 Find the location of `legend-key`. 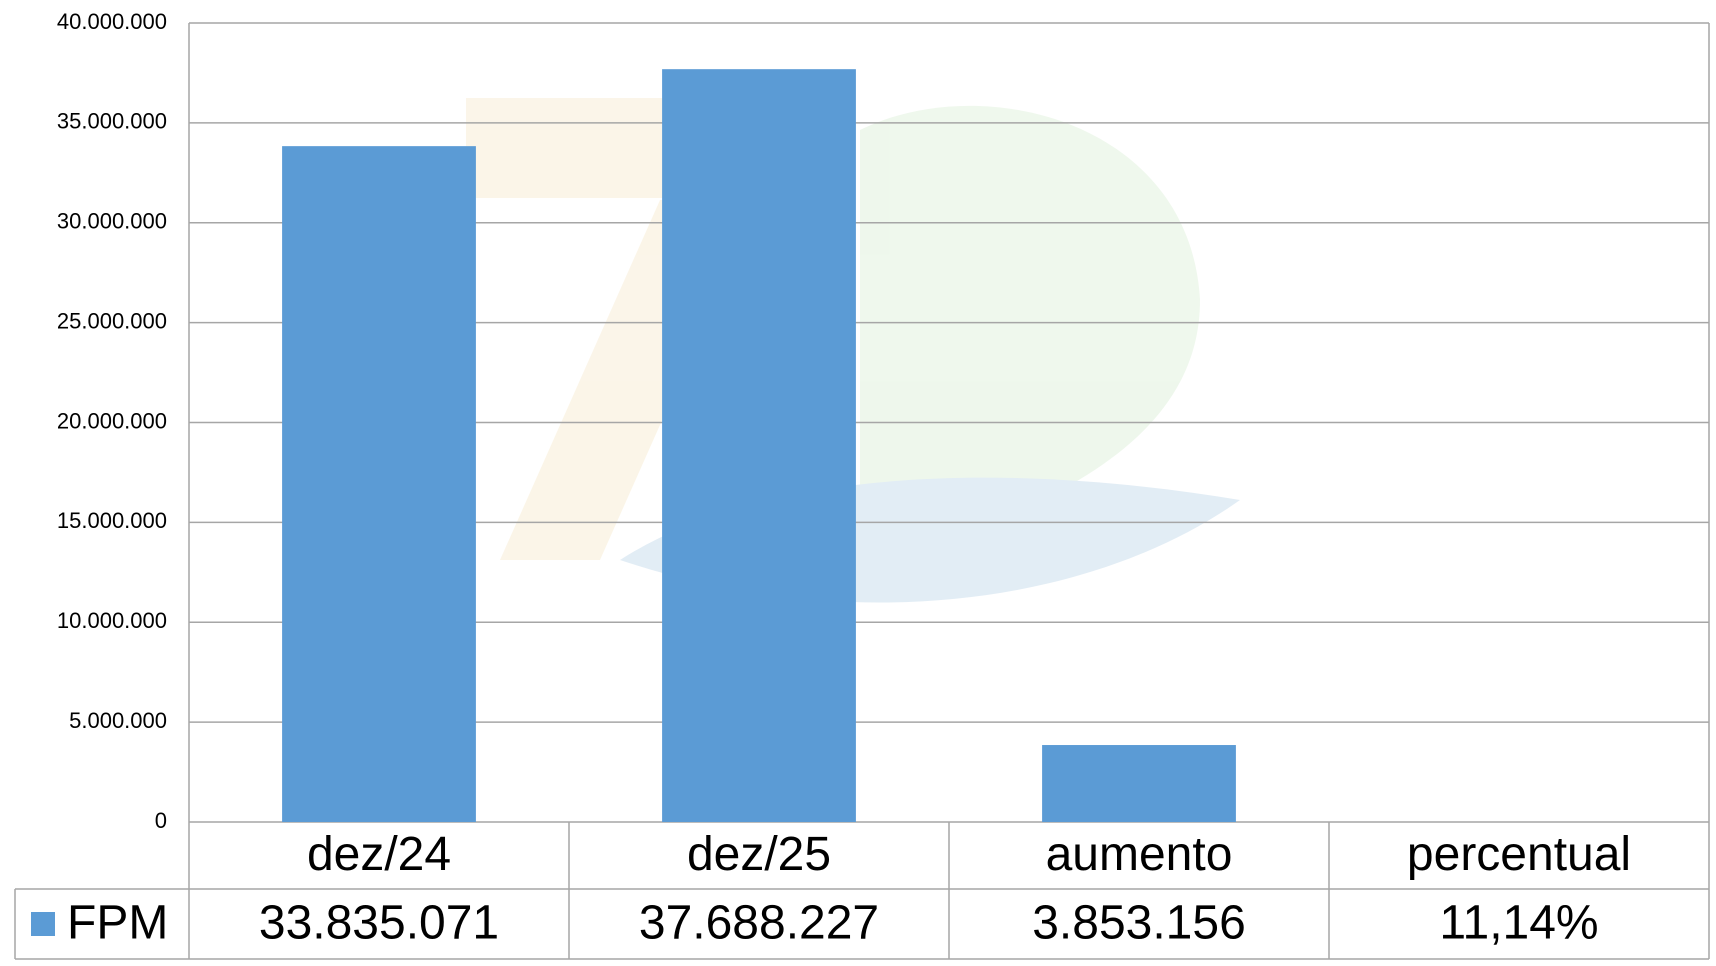

legend-key is located at coordinates (43, 924).